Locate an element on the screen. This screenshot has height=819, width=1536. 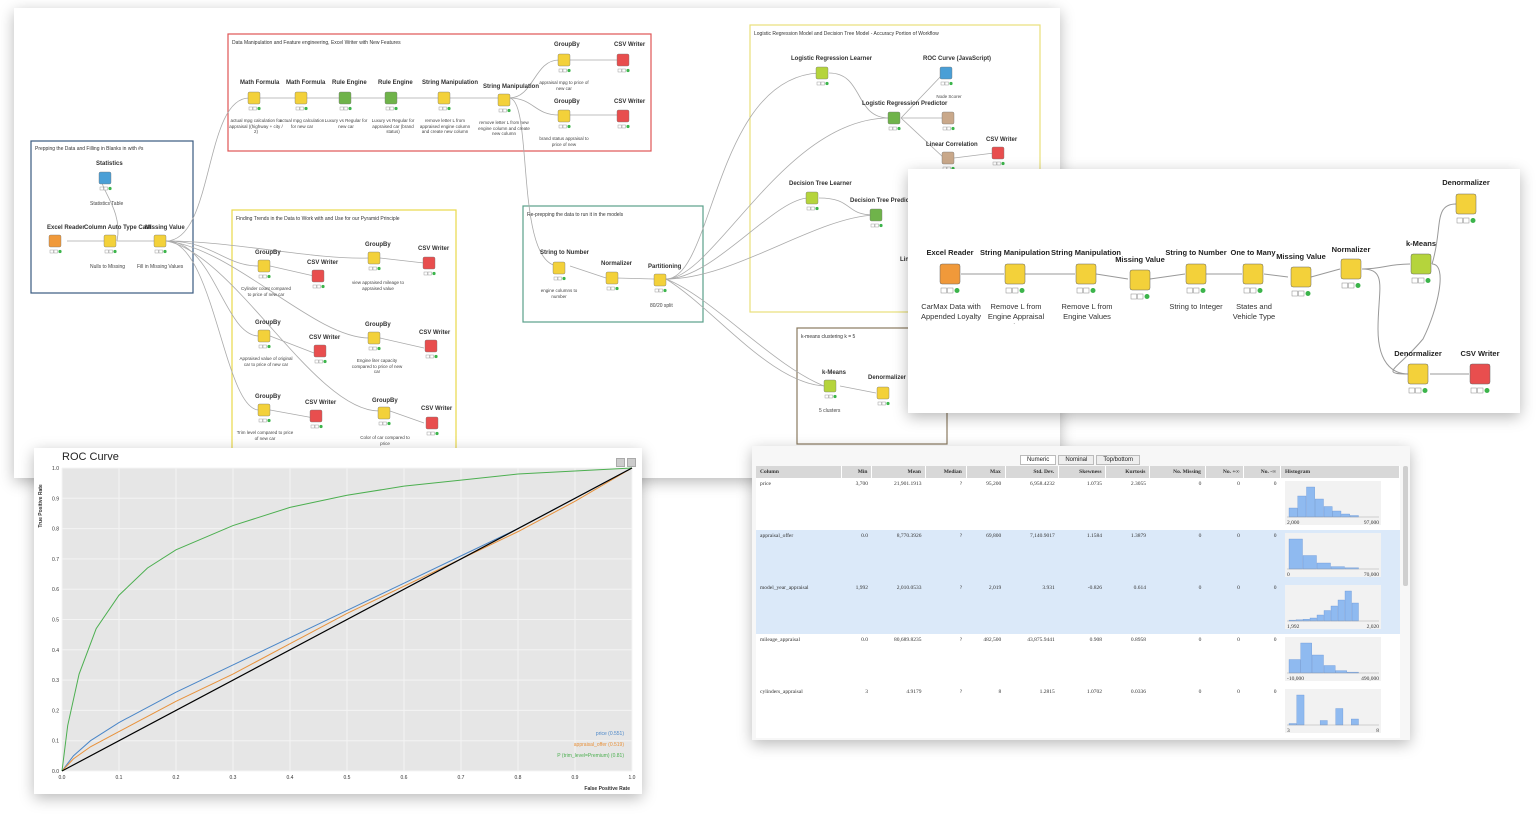
zoom-node-title-4: String to Number is located at coordinates (1195, 252).